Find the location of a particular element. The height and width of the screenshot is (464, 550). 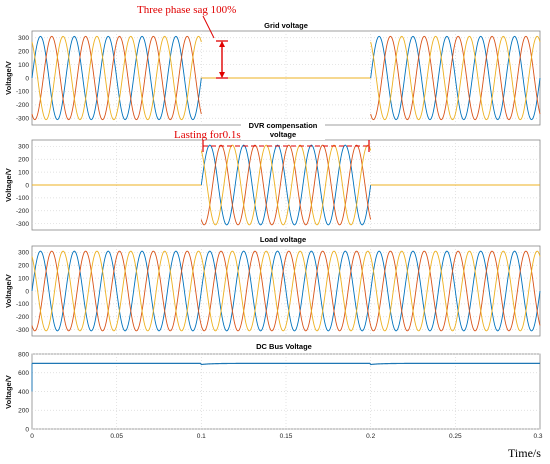

phase-c-segment-1-line is located at coordinates (116, 78).